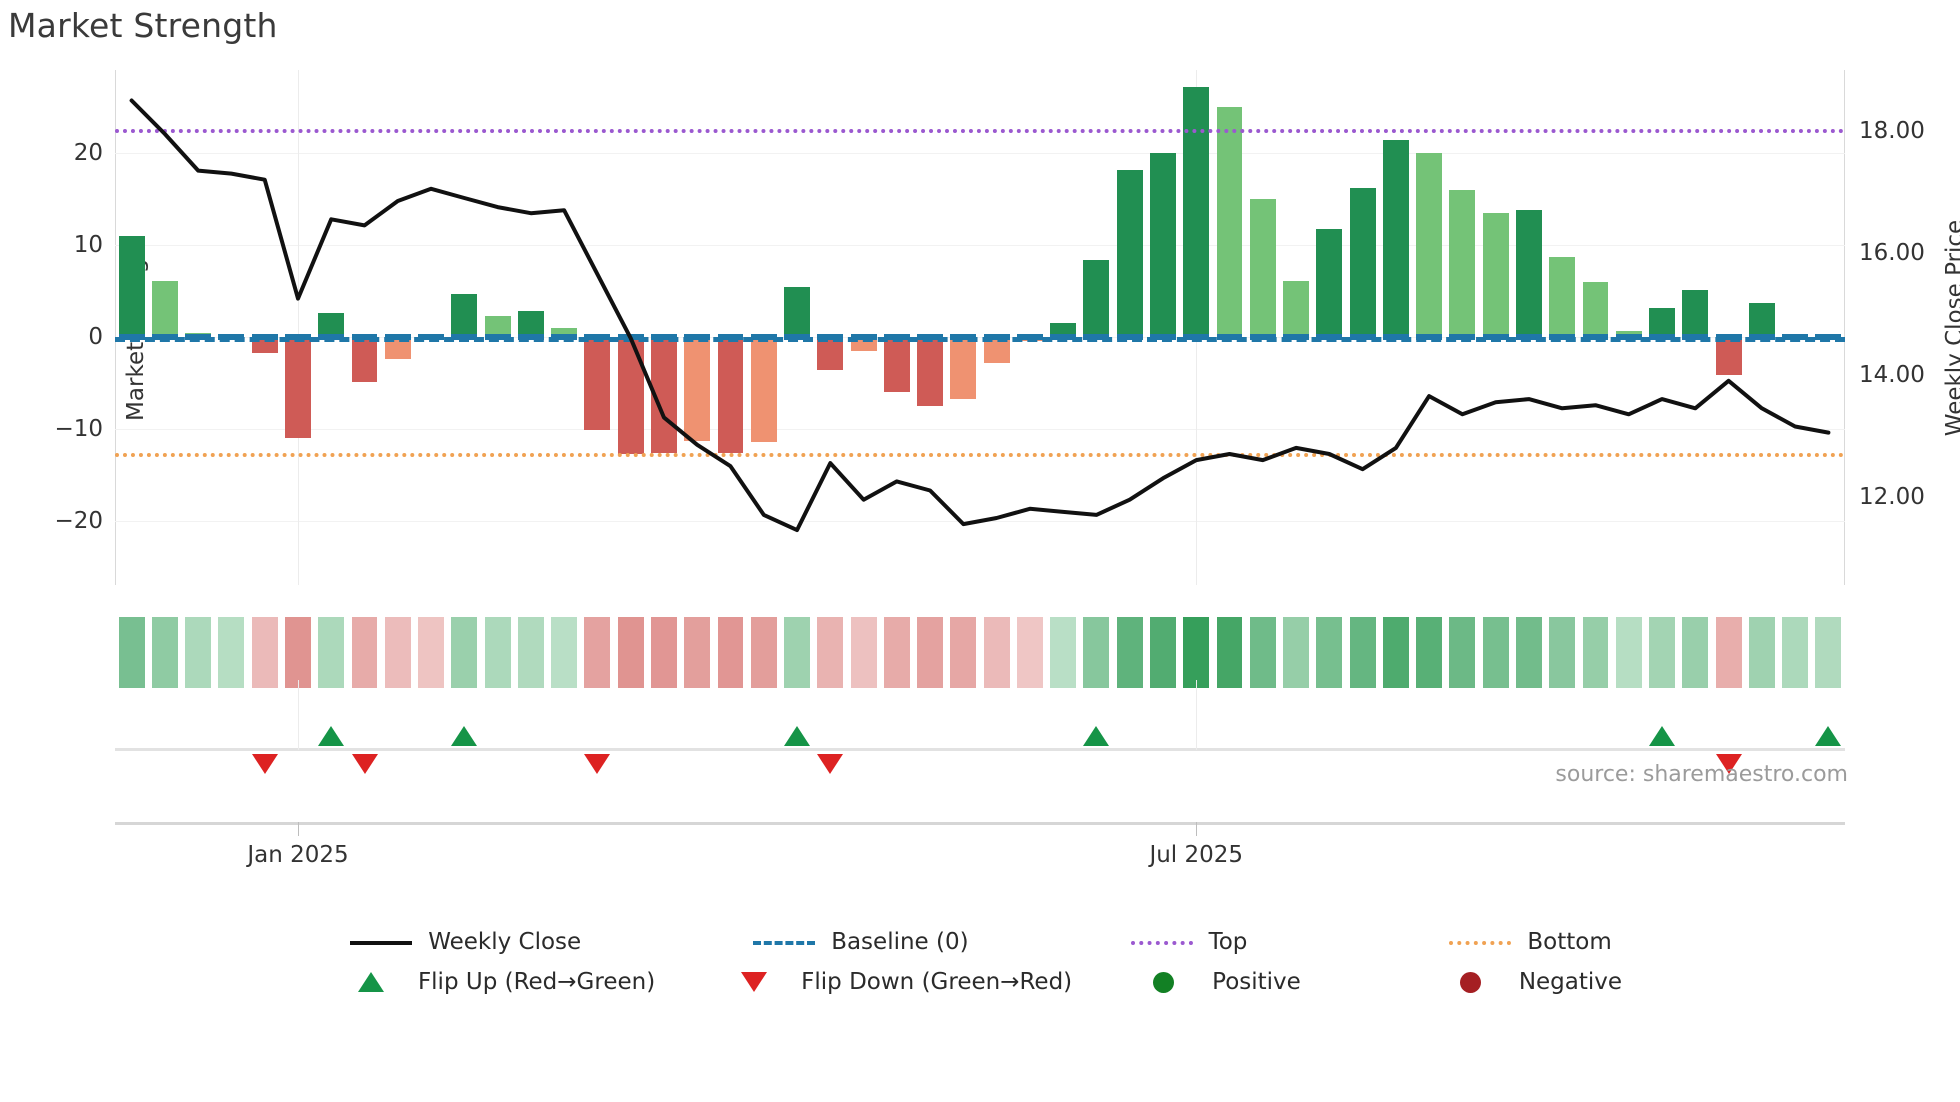 The width and height of the screenshot is (1960, 1102). What do you see at coordinates (1530, 982) in the screenshot?
I see `legend-item: Negative` at bounding box center [1530, 982].